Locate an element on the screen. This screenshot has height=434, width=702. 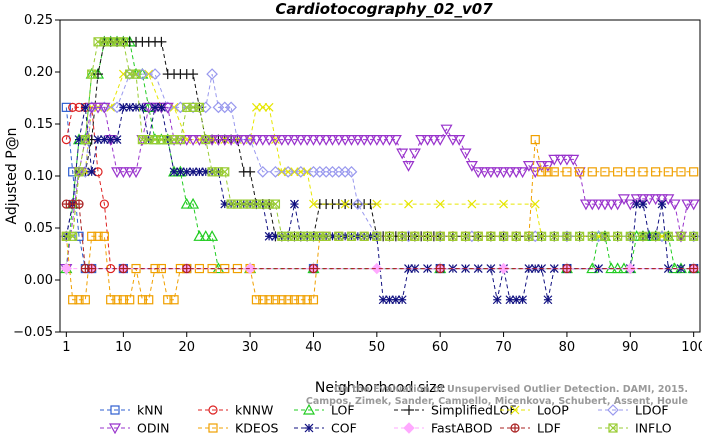
legend-item-simplifiedlof: SimplifiedLOF is located at coordinates (455, 410).